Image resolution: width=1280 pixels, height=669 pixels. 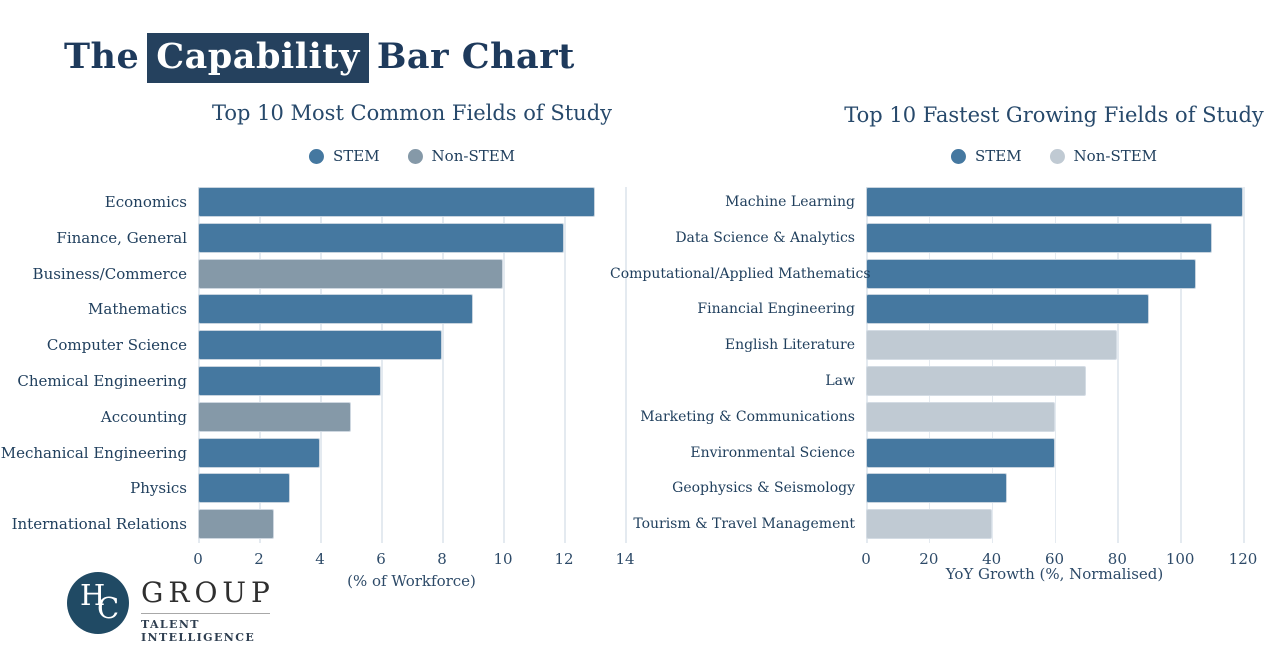 What do you see at coordinates (198, 631) in the screenshot?
I see `logo-tagline: TALENT INTELLIGENCE` at bounding box center [198, 631].